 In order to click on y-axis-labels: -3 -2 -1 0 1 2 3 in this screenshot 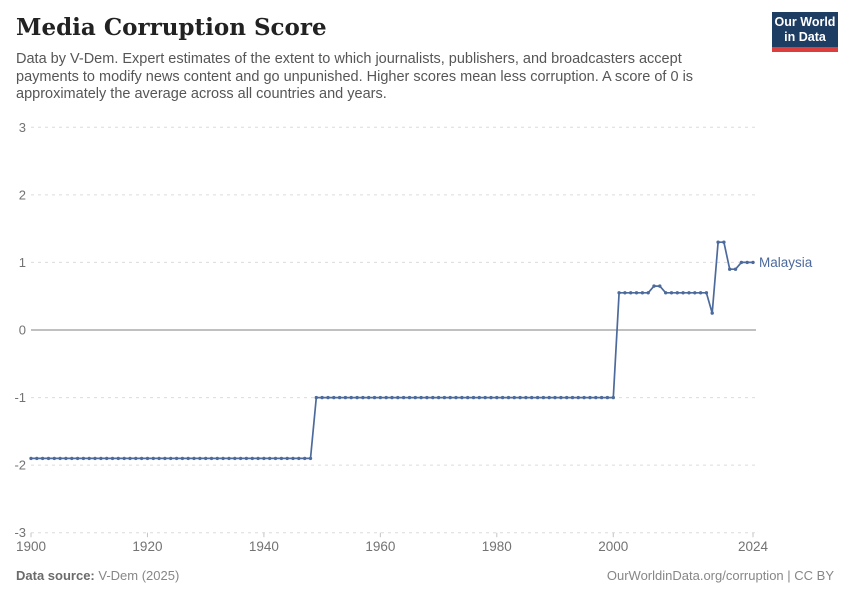, I will do `click(20, 330)`.